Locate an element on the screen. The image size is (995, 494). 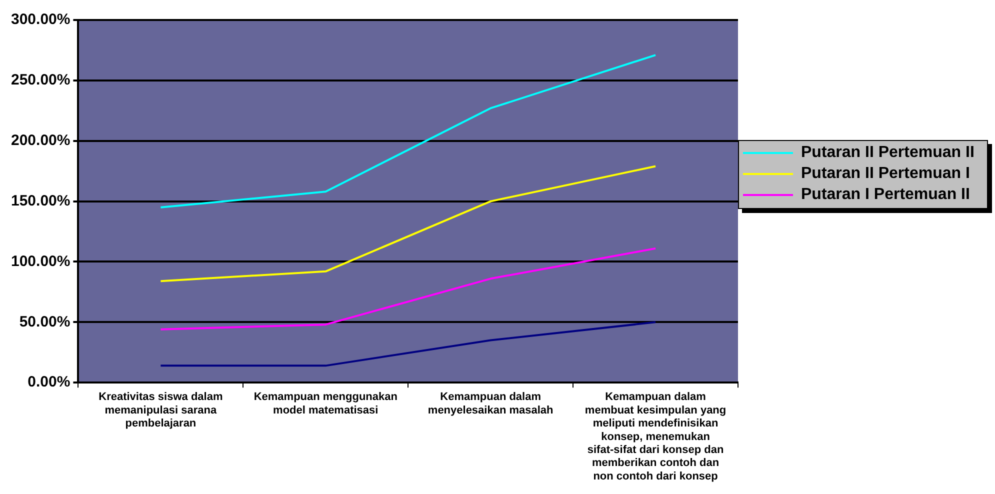
y-tick-label: 100.00% is located at coordinates (40, 261).